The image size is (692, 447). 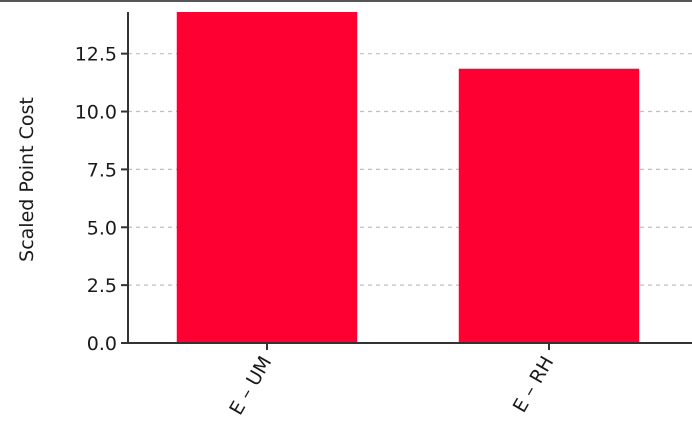 I want to click on x-tick-label: E – UM, so click(x=250, y=386).